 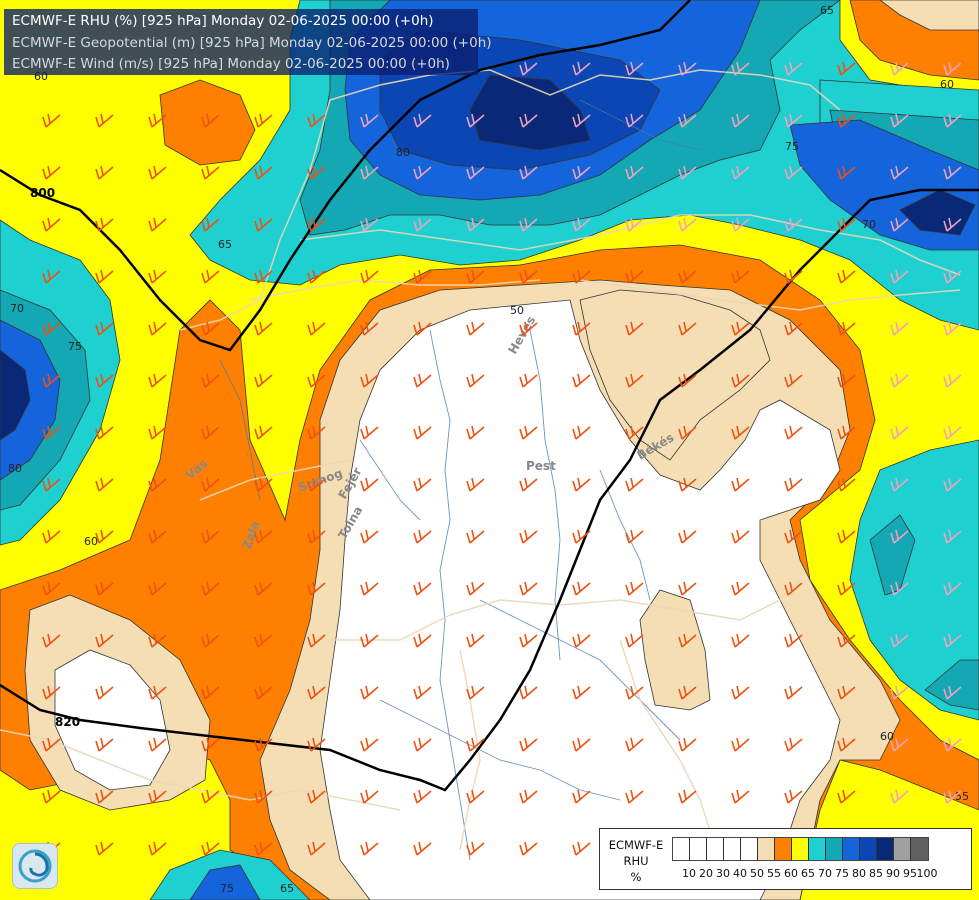 What do you see at coordinates (951, 685) in the screenshot?
I see `rh-band-teal-se2` at bounding box center [951, 685].